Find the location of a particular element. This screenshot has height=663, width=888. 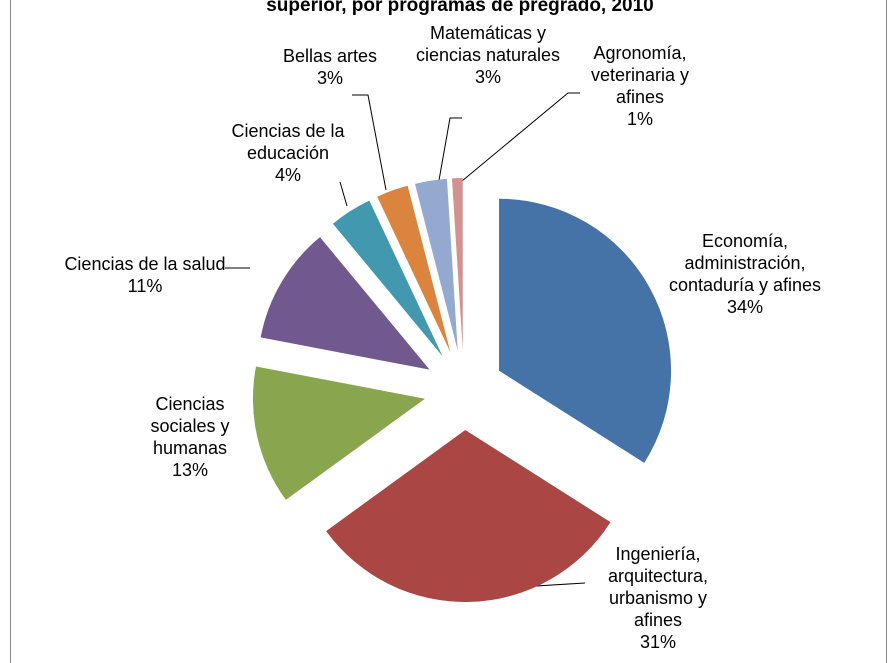

data-label: Agronomía, veterinaria y afines 1% is located at coordinates (640, 86).